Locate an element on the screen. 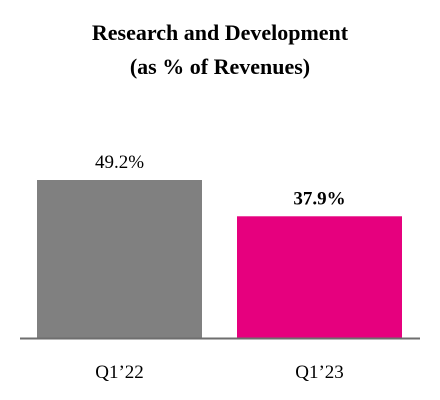  chart-title-line-2: (as % of Revenues) is located at coordinates (220, 66).